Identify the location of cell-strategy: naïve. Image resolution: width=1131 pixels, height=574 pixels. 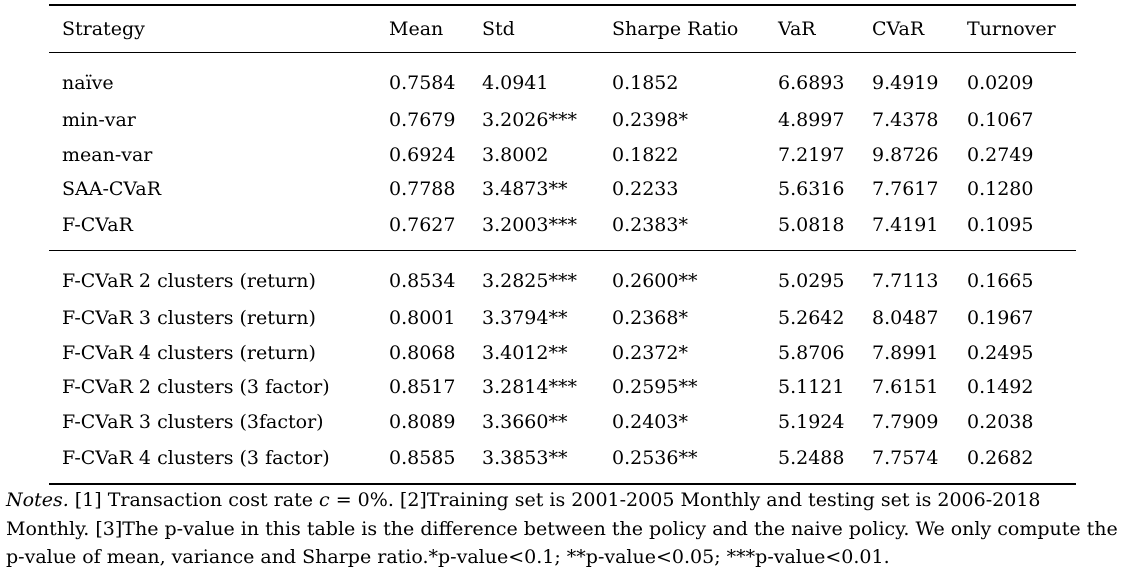
(88, 83).